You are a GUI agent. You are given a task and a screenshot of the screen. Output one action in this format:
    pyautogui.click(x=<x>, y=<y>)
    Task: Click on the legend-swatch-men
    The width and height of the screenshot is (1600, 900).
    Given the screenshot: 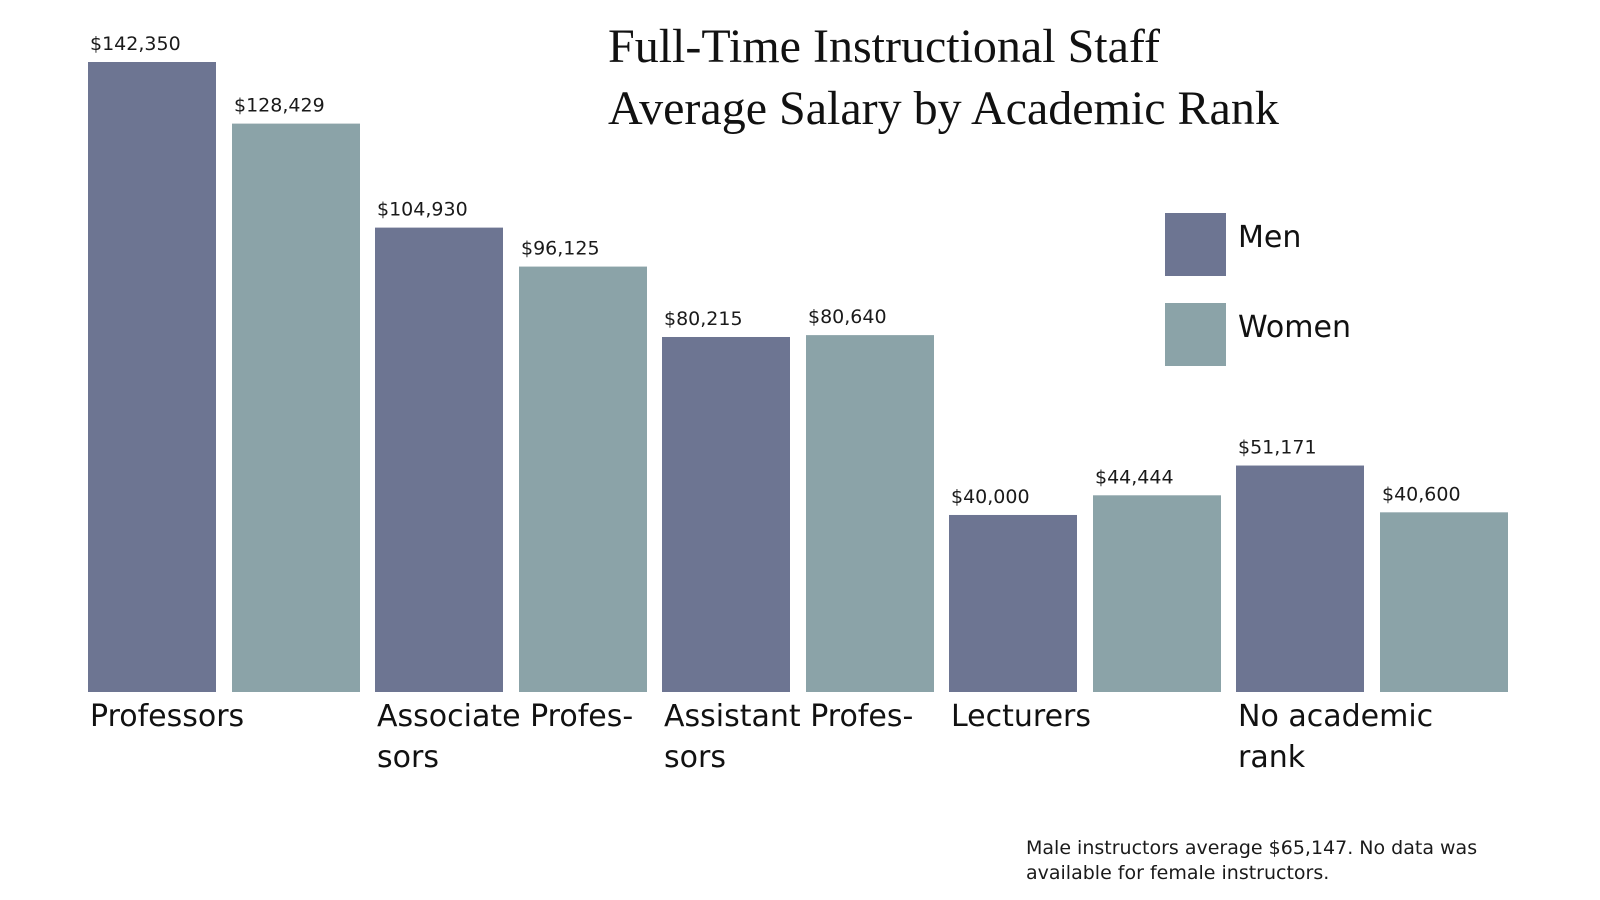 What is the action you would take?
    pyautogui.click(x=1195, y=244)
    